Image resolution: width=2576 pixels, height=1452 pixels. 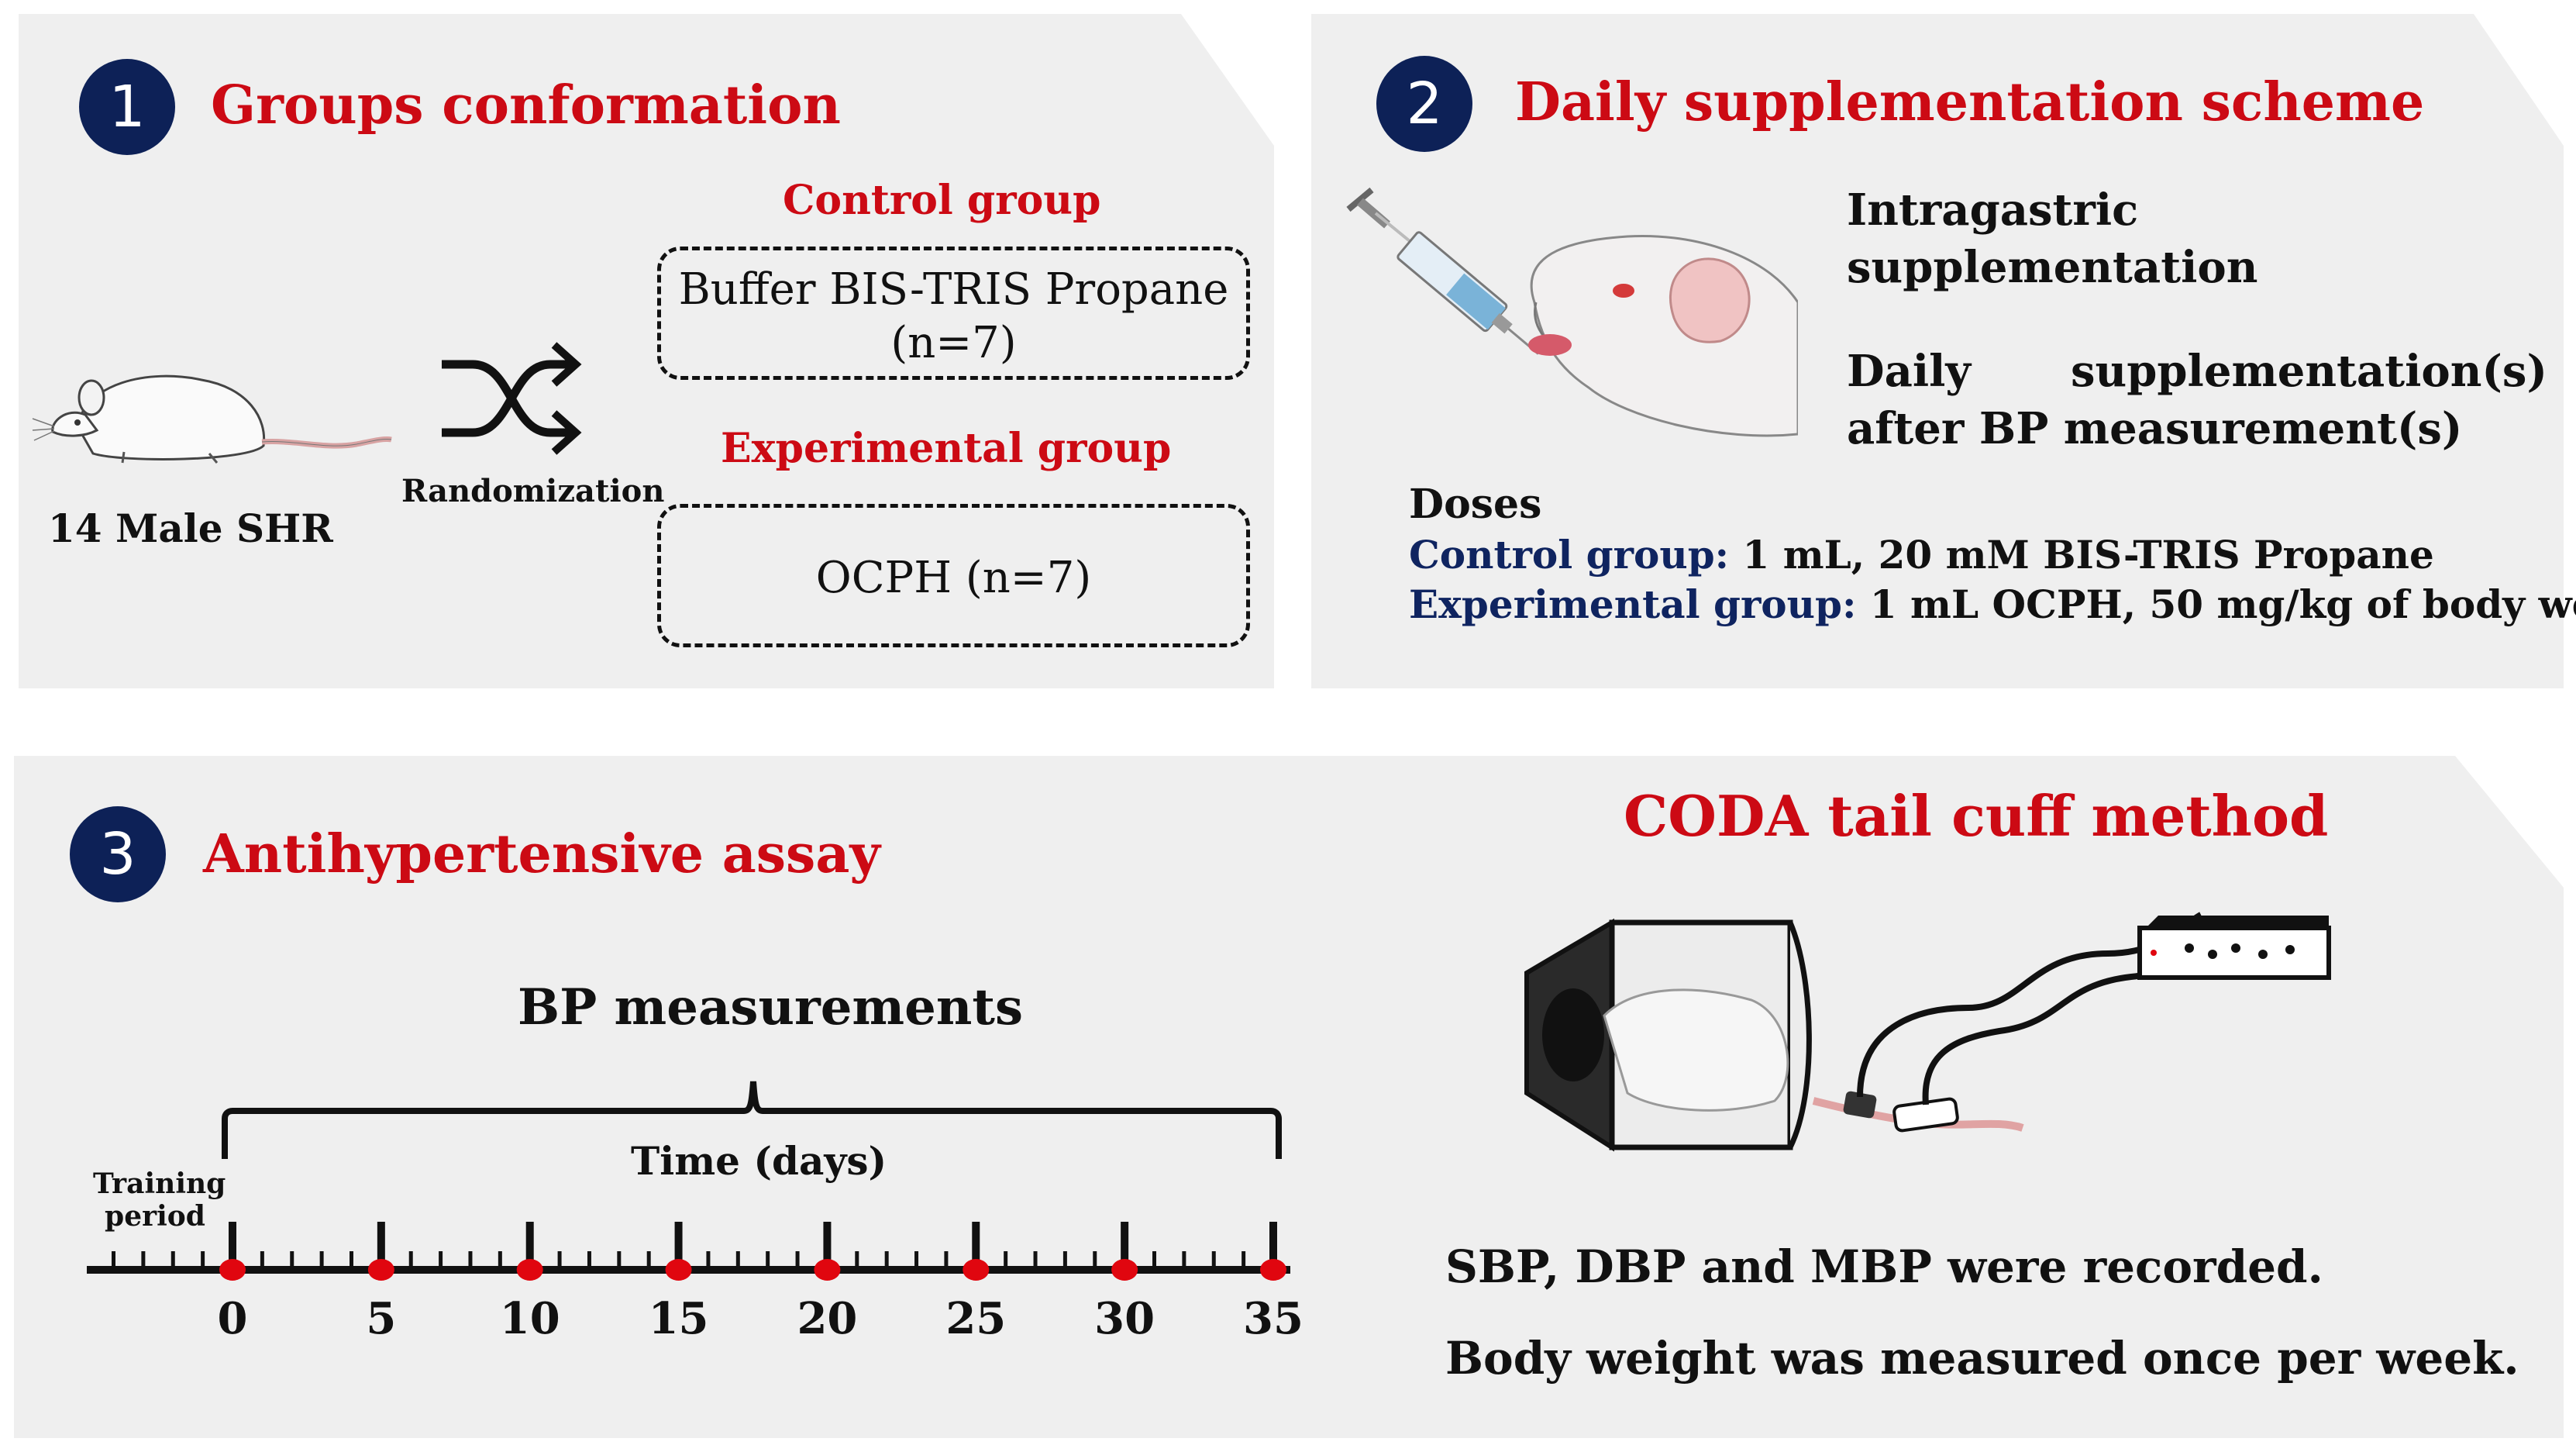 I want to click on tail-cuff-icon, so click(x=1918, y=1112).